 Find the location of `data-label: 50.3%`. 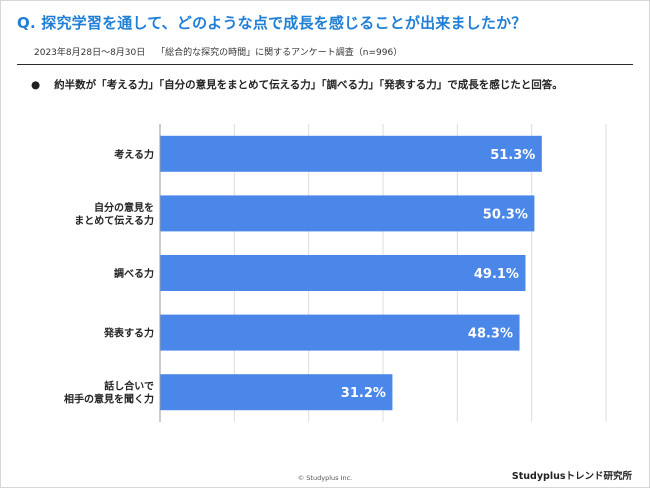

data-label: 50.3% is located at coordinates (505, 214).